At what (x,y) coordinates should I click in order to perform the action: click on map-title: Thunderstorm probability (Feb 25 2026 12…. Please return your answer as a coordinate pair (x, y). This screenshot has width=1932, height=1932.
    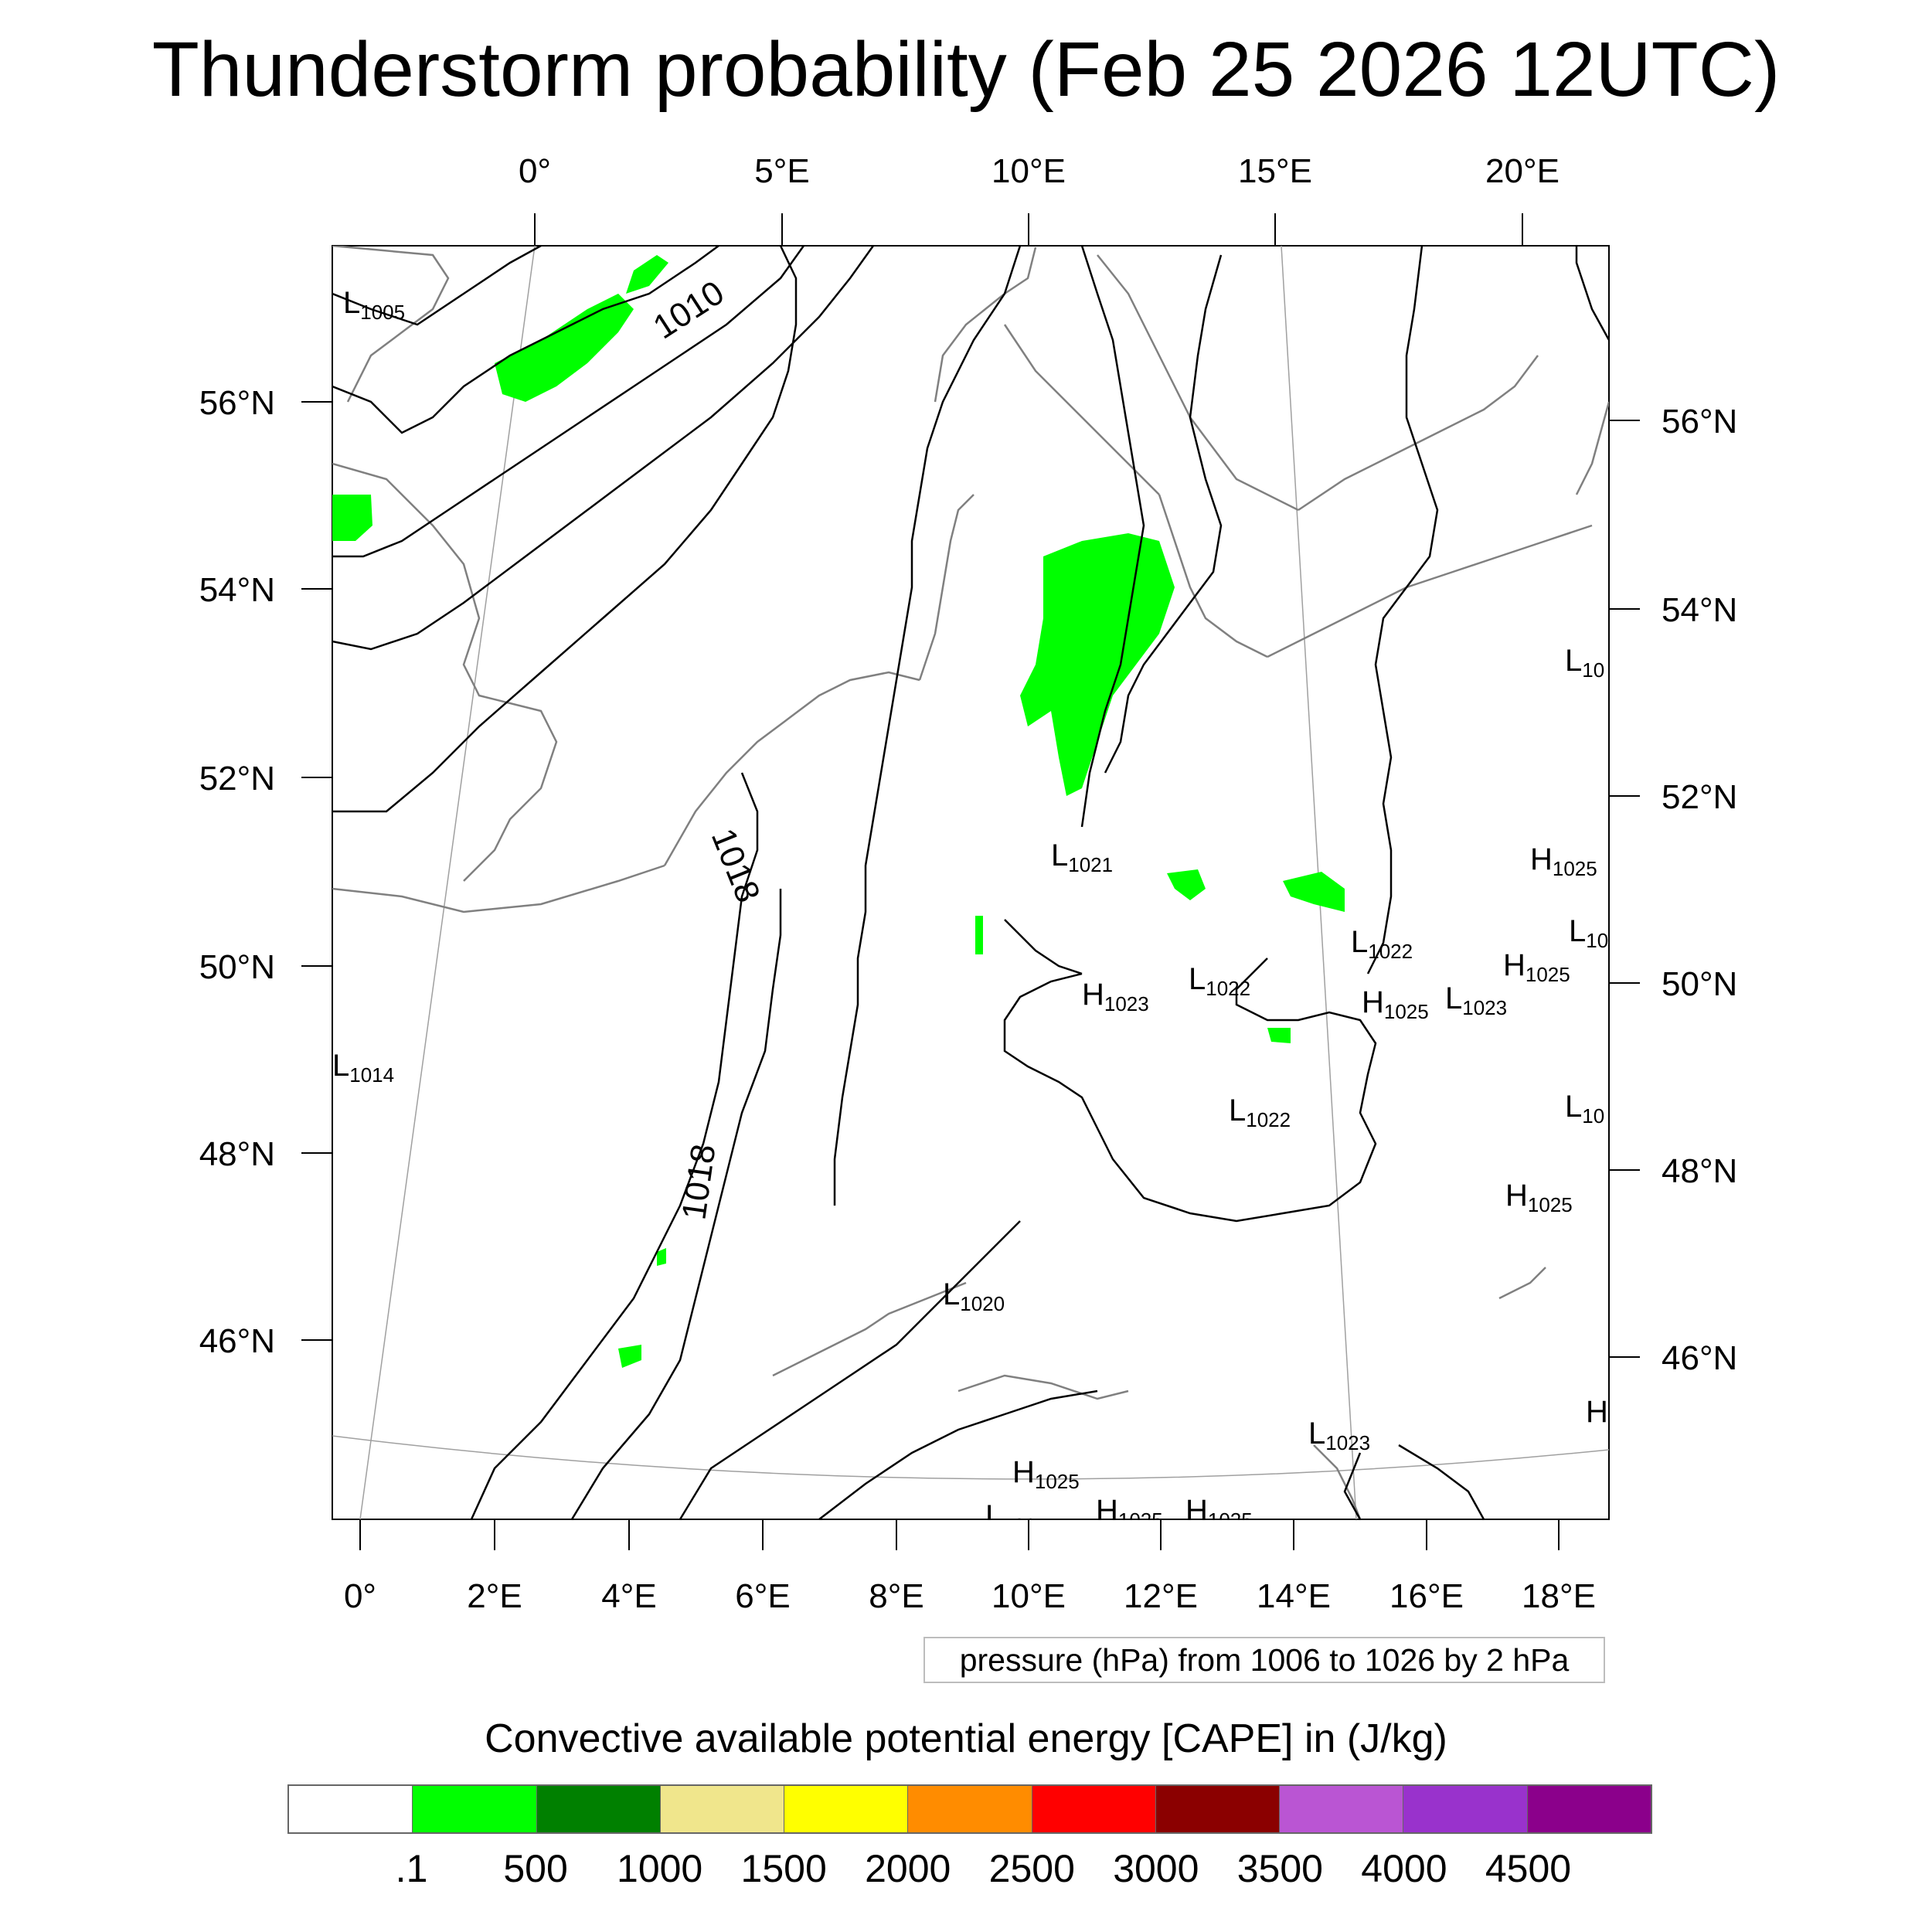
    Looking at the image, I should click on (966, 70).